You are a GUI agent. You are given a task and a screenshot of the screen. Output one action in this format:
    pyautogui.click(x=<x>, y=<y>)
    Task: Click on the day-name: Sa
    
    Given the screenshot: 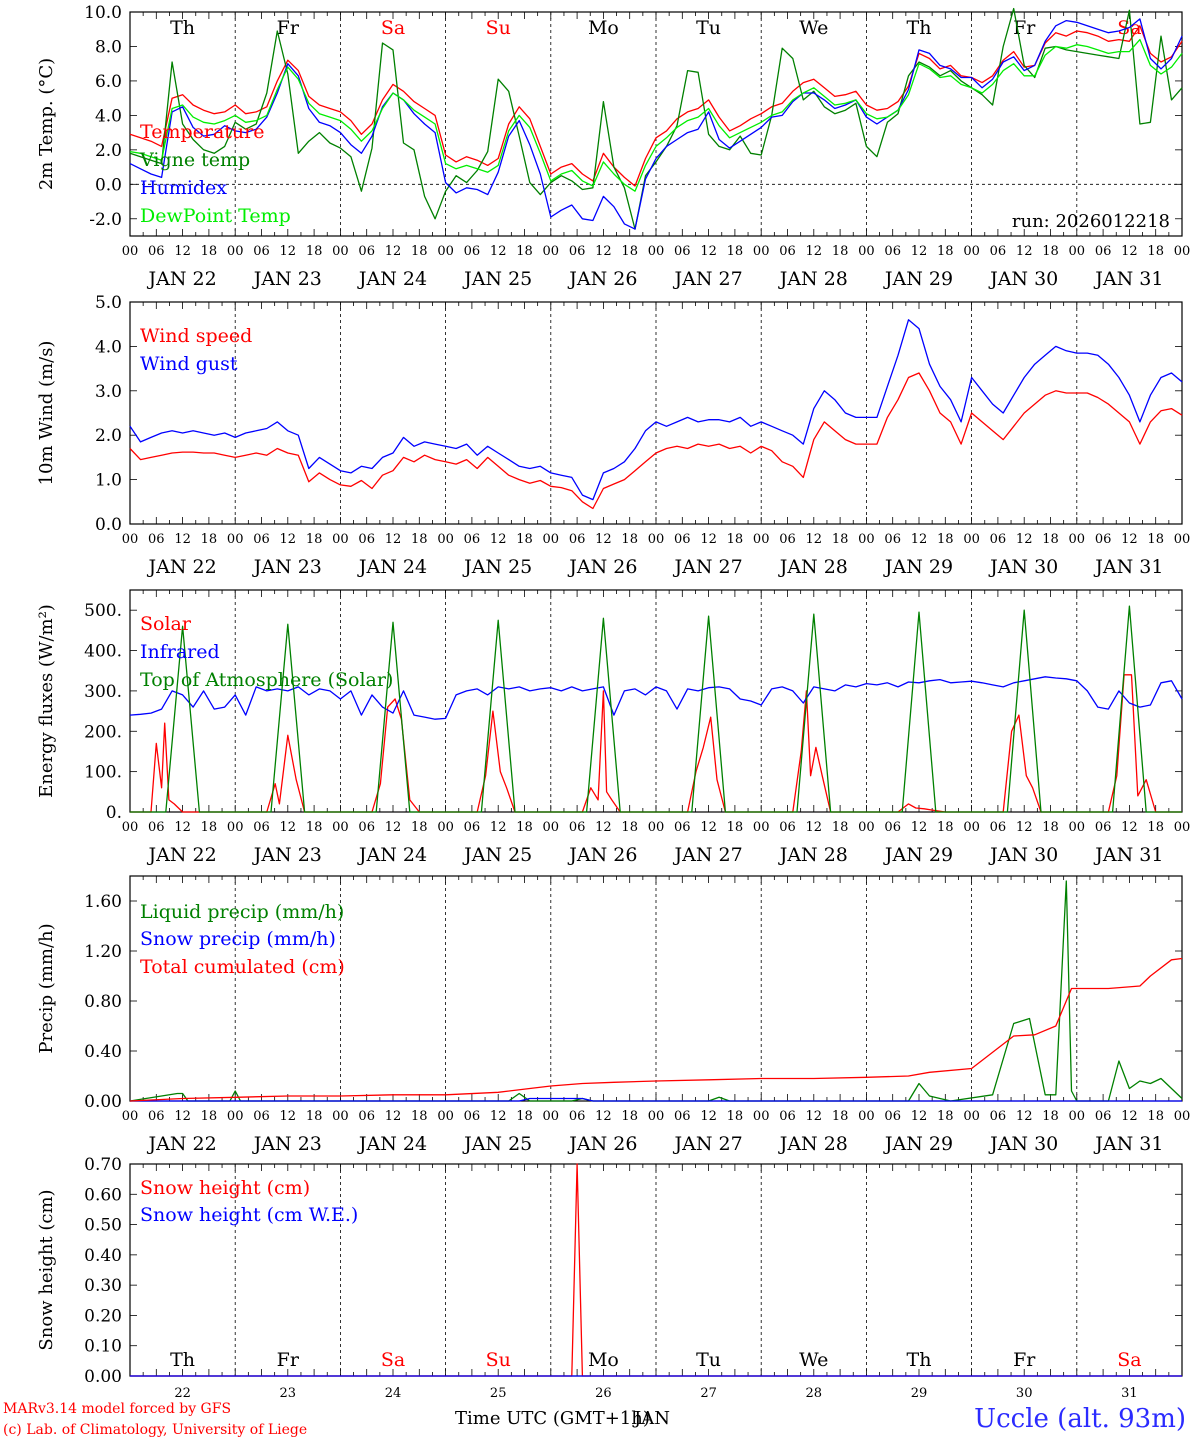 What is the action you would take?
    pyautogui.click(x=393, y=1360)
    